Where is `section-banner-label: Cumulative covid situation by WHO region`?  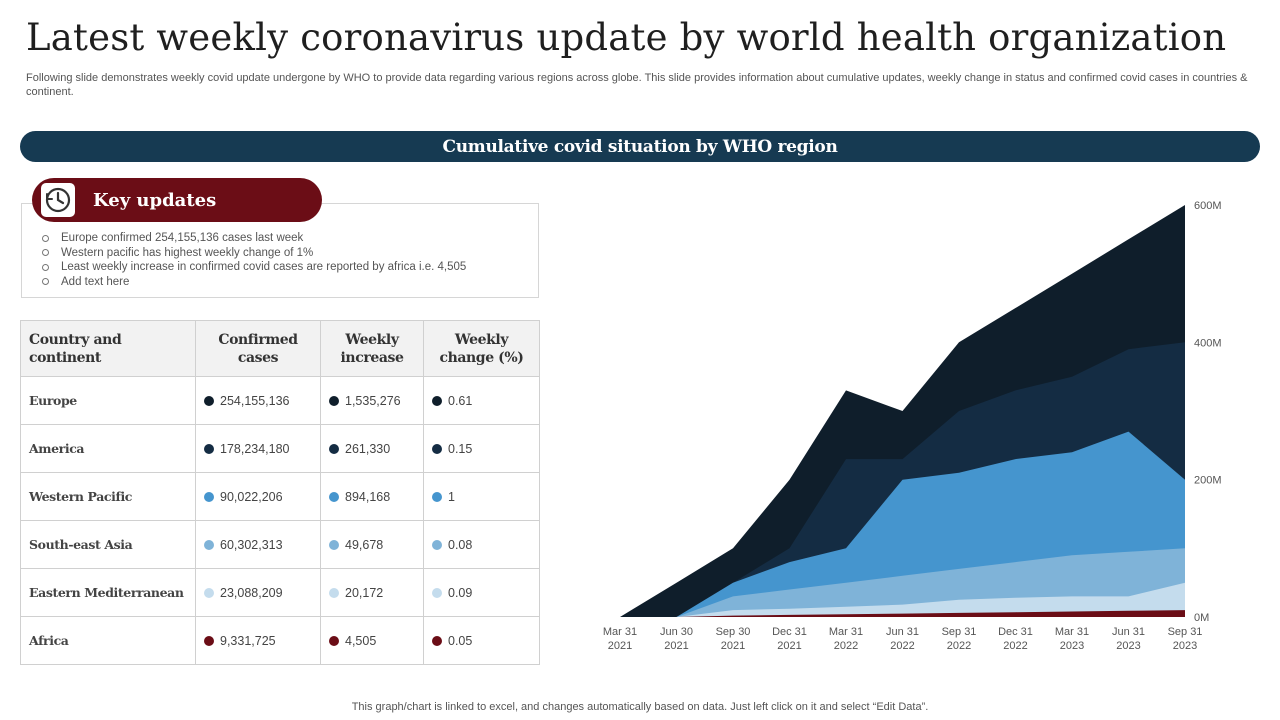 section-banner-label: Cumulative covid situation by WHO region is located at coordinates (640, 146).